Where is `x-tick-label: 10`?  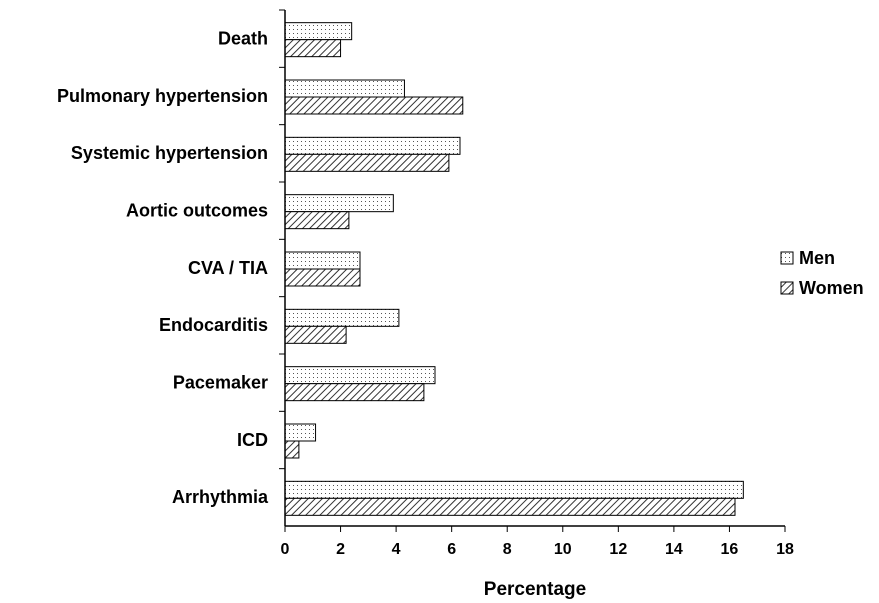
x-tick-label: 10 is located at coordinates (563, 549).